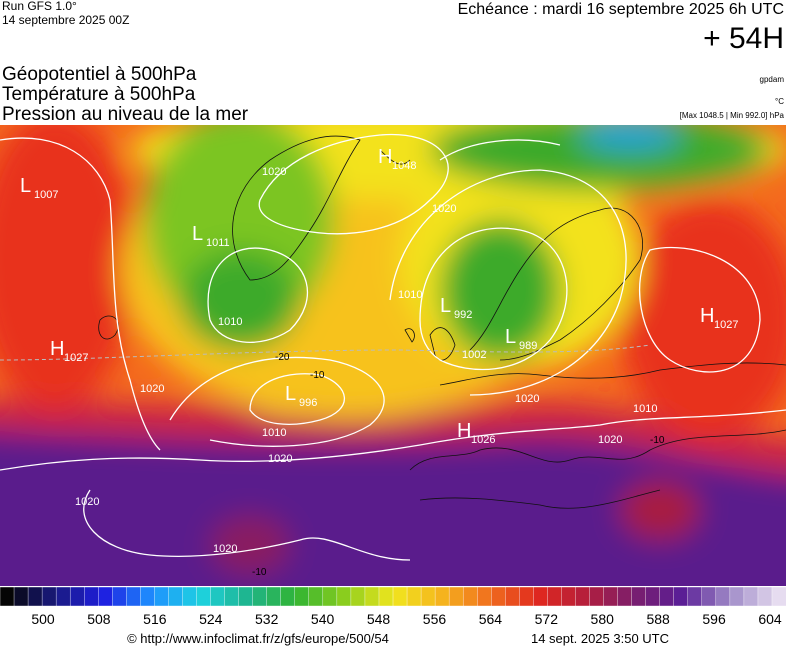 The width and height of the screenshot is (786, 648). Describe the element at coordinates (743, 38) in the screenshot. I see `lead-time: + 54H` at that location.